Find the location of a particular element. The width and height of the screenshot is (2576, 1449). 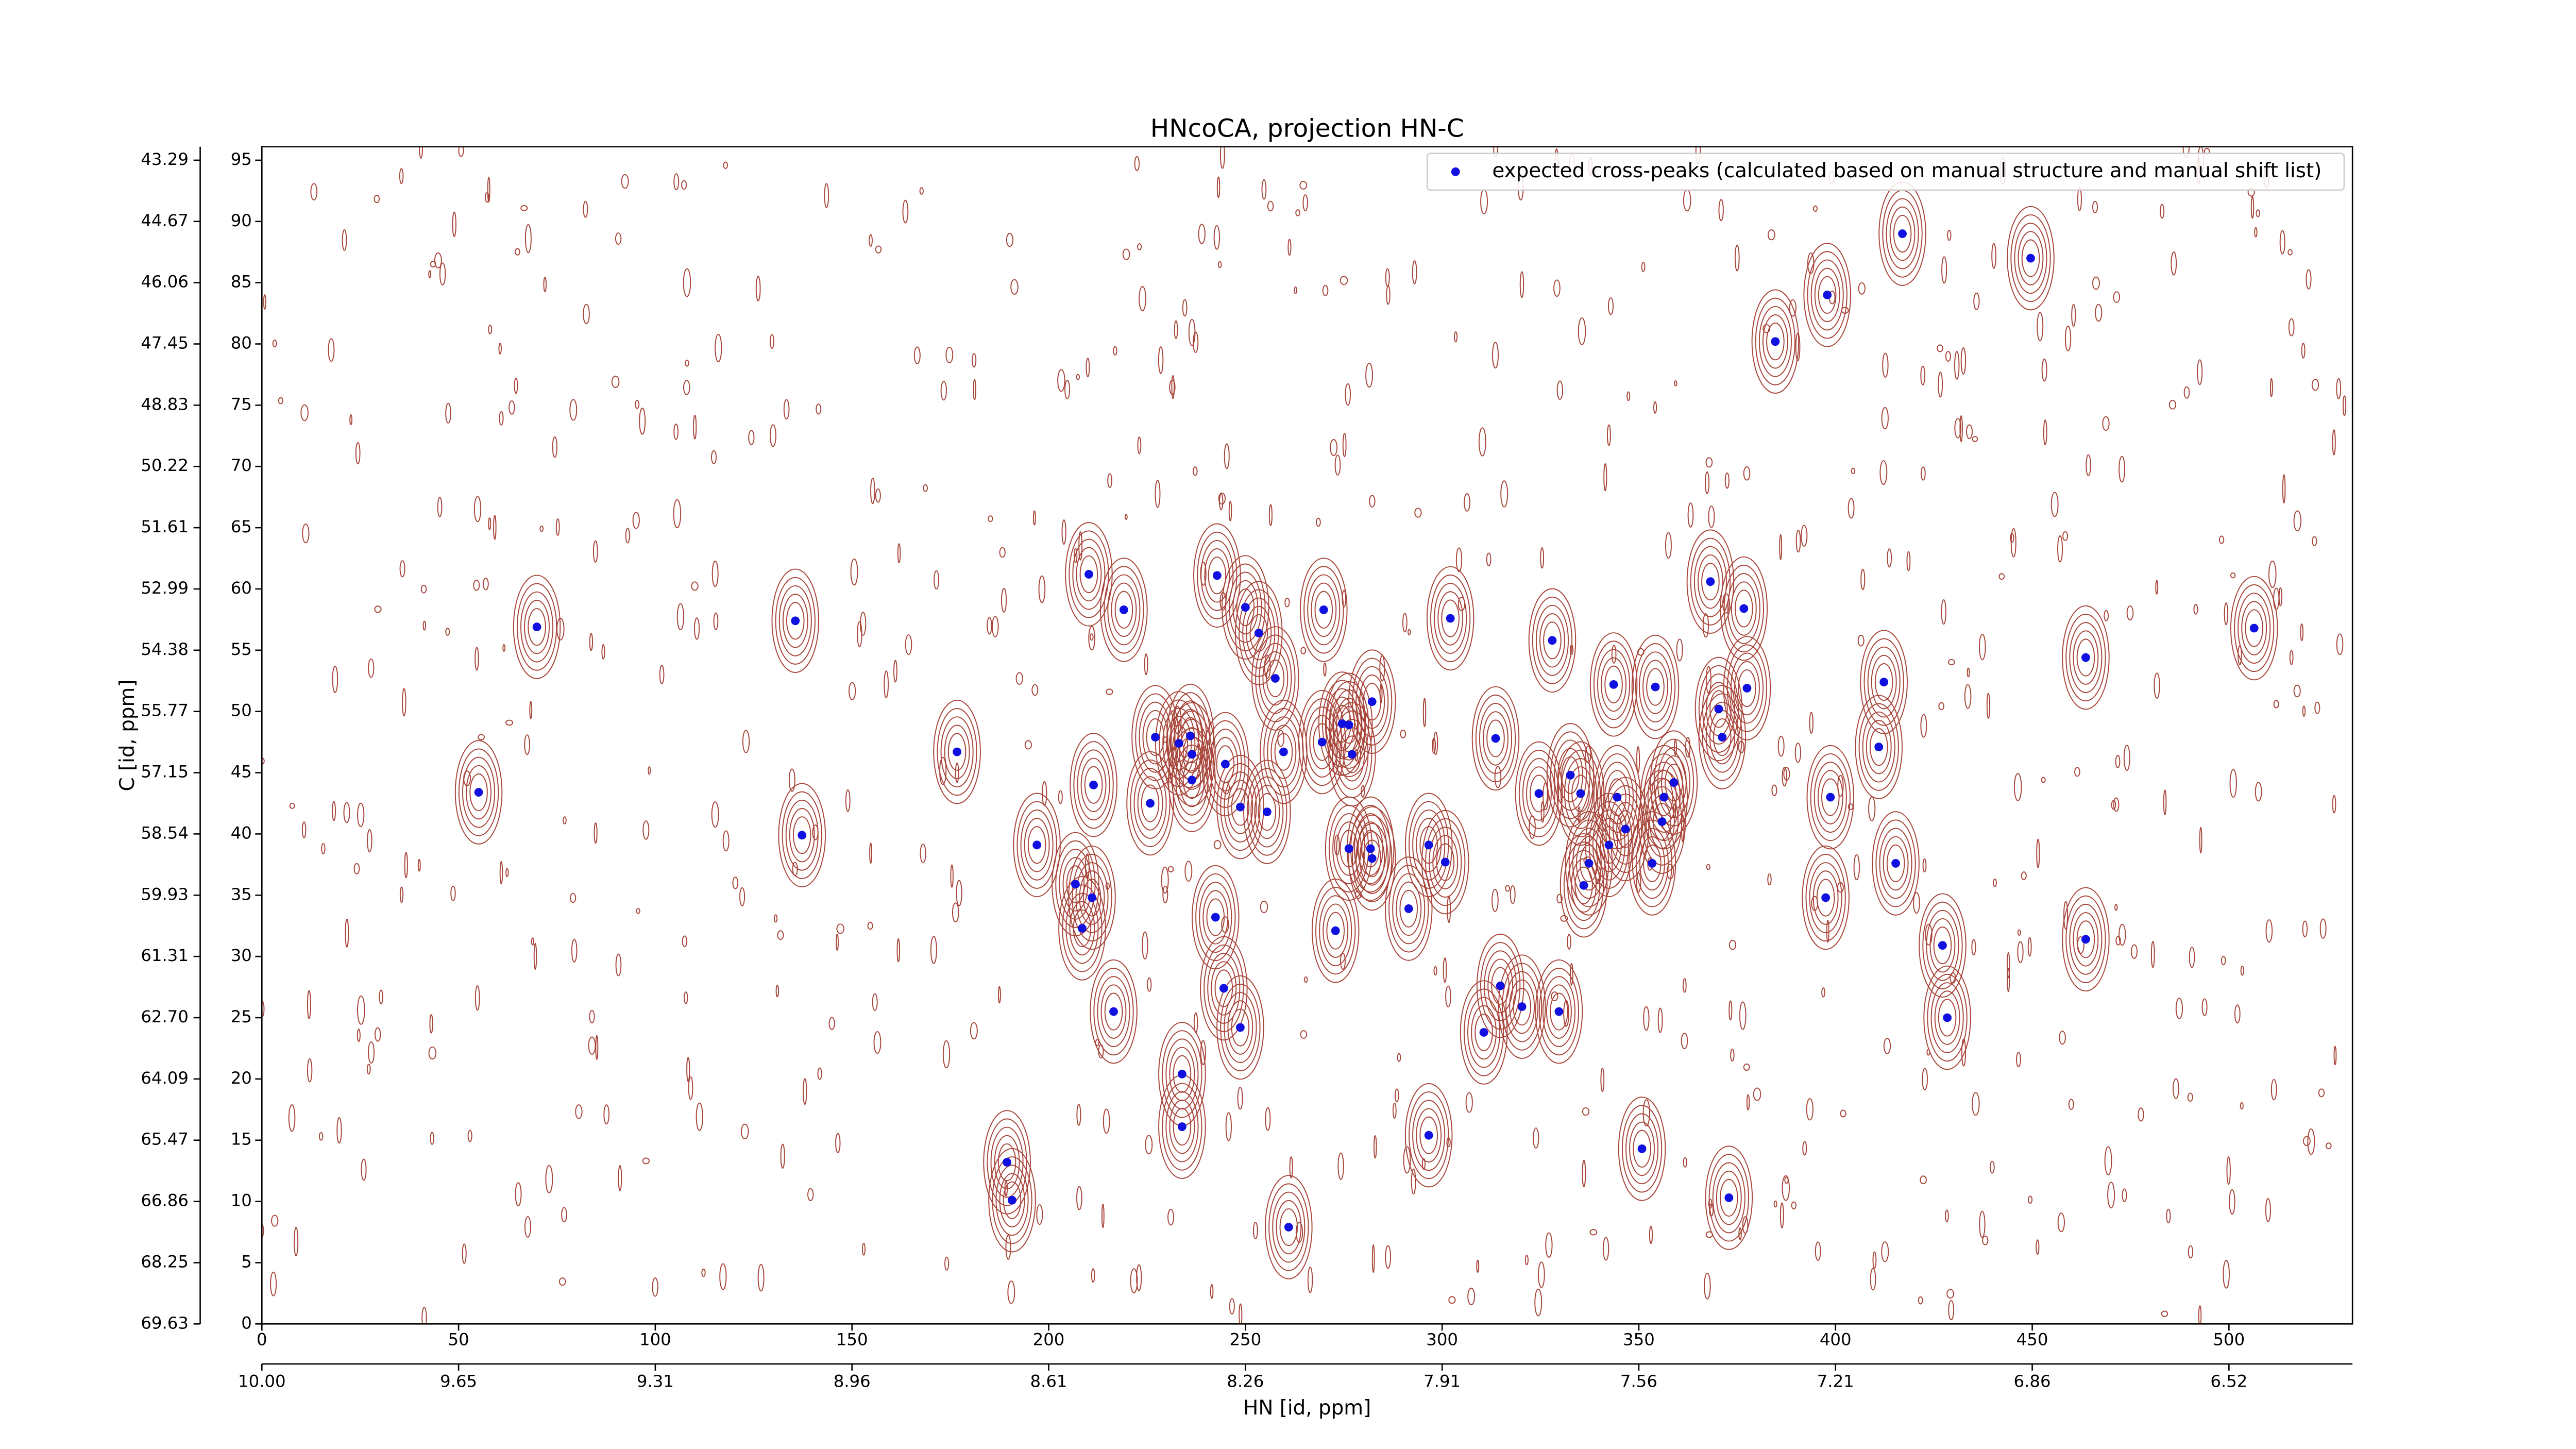

y2-tick-label: 64.09 is located at coordinates (165, 1078).